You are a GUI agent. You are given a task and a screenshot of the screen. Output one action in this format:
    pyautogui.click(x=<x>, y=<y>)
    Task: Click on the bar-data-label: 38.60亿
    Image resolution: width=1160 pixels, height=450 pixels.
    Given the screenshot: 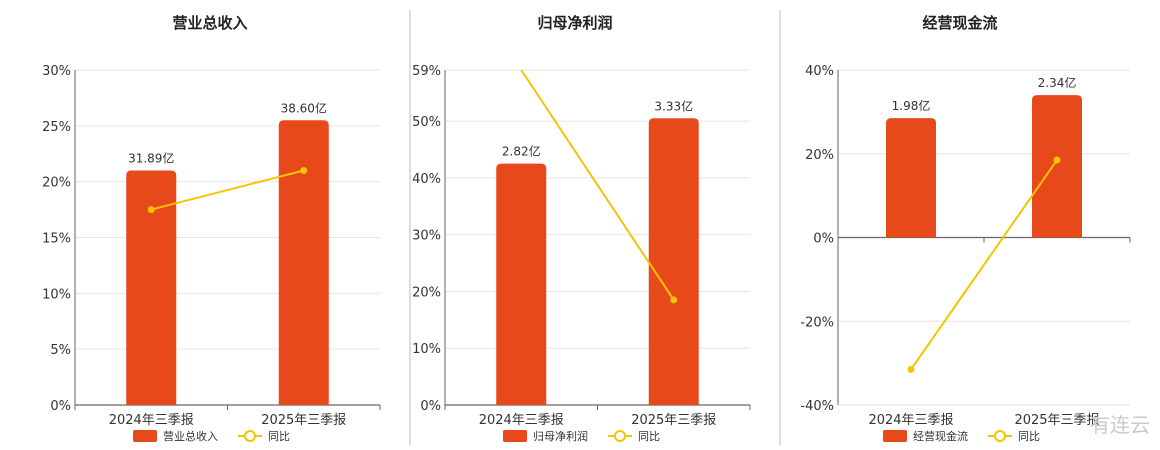 What is the action you would take?
    pyautogui.click(x=304, y=107)
    